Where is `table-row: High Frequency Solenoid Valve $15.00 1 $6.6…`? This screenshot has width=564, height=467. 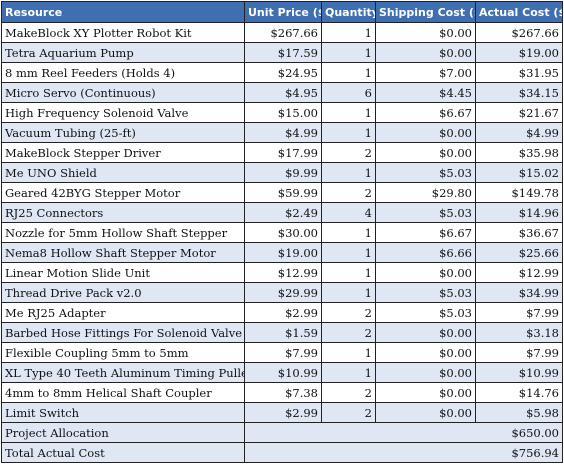
table-row: High Frequency Solenoid Valve $15.00 1 $6.6… is located at coordinates (282, 112).